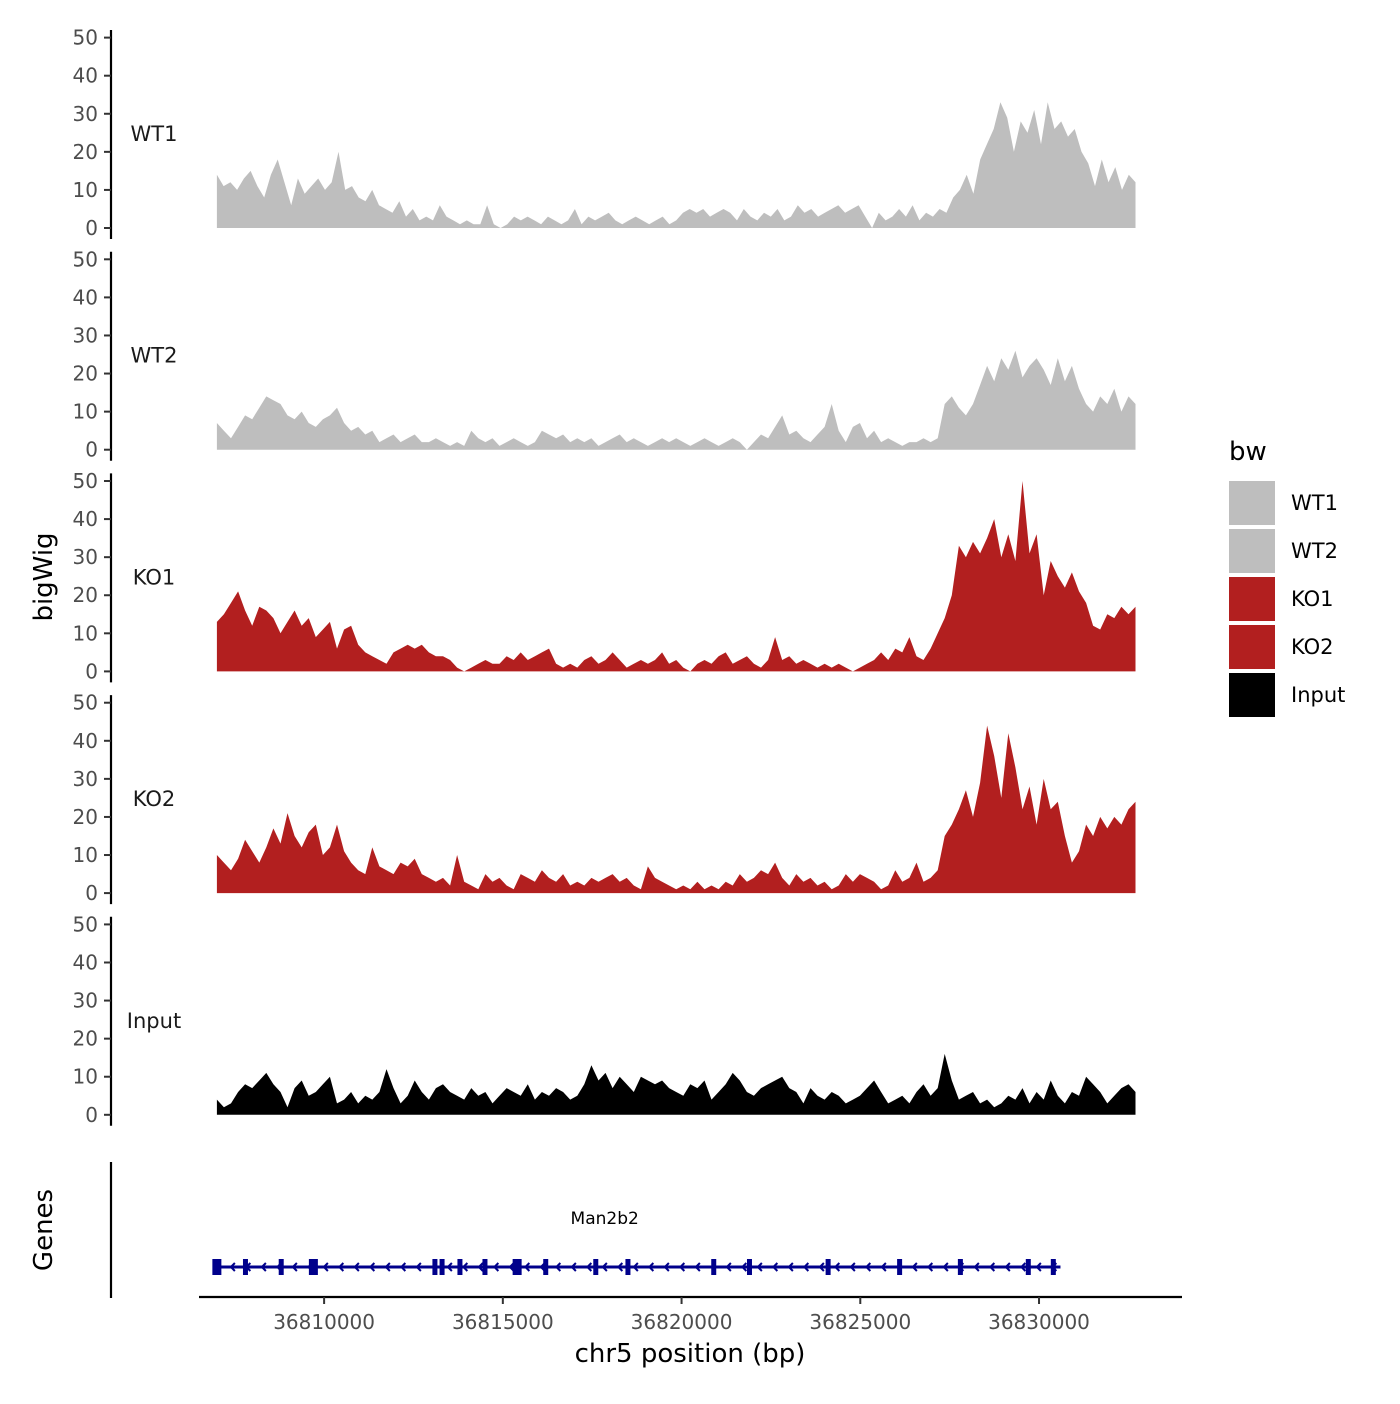  What do you see at coordinates (545, 1230) in the screenshot?
I see `gene-track: Genes Man2b2` at bounding box center [545, 1230].